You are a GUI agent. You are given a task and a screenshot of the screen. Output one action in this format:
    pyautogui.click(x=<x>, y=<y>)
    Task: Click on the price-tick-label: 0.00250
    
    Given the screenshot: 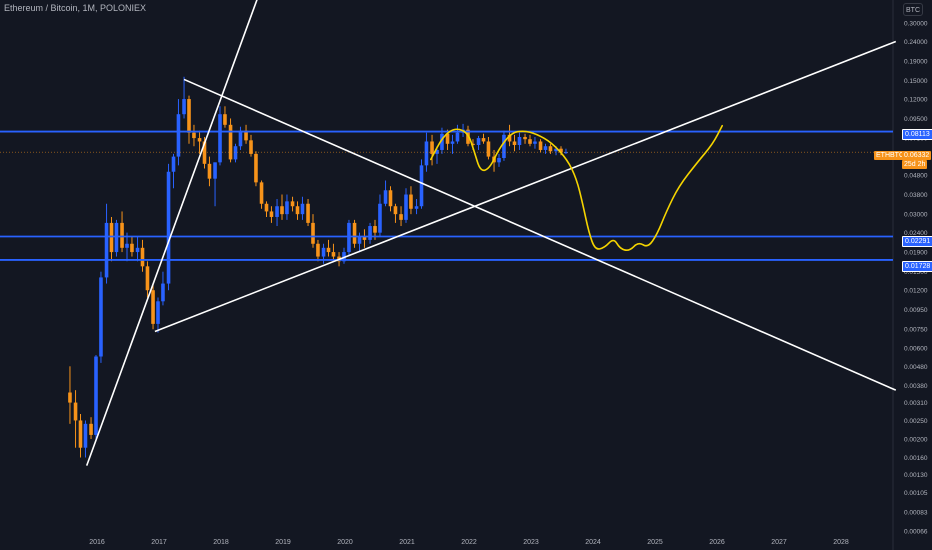 What is the action you would take?
    pyautogui.click(x=916, y=421)
    